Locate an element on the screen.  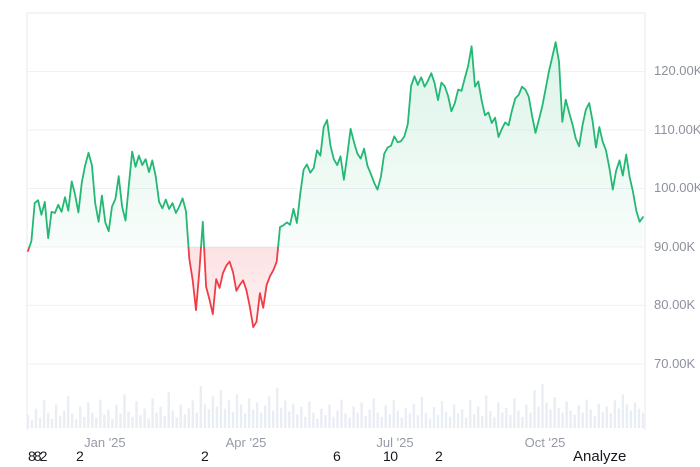
bottom-number: 882 is located at coordinates (37, 456).